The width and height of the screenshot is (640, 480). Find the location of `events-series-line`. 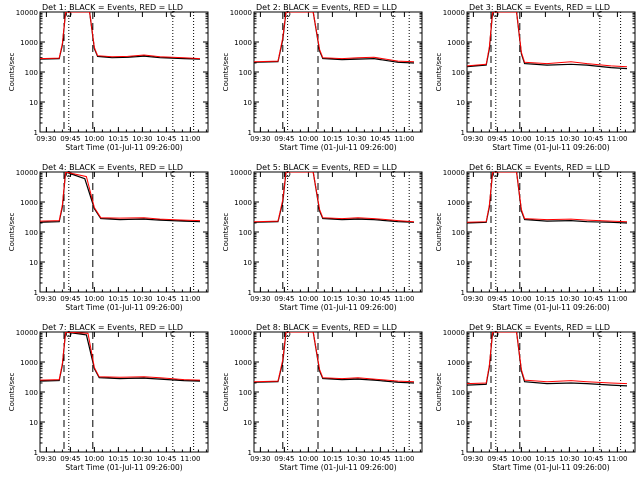

events-series-line is located at coordinates (334, 197).